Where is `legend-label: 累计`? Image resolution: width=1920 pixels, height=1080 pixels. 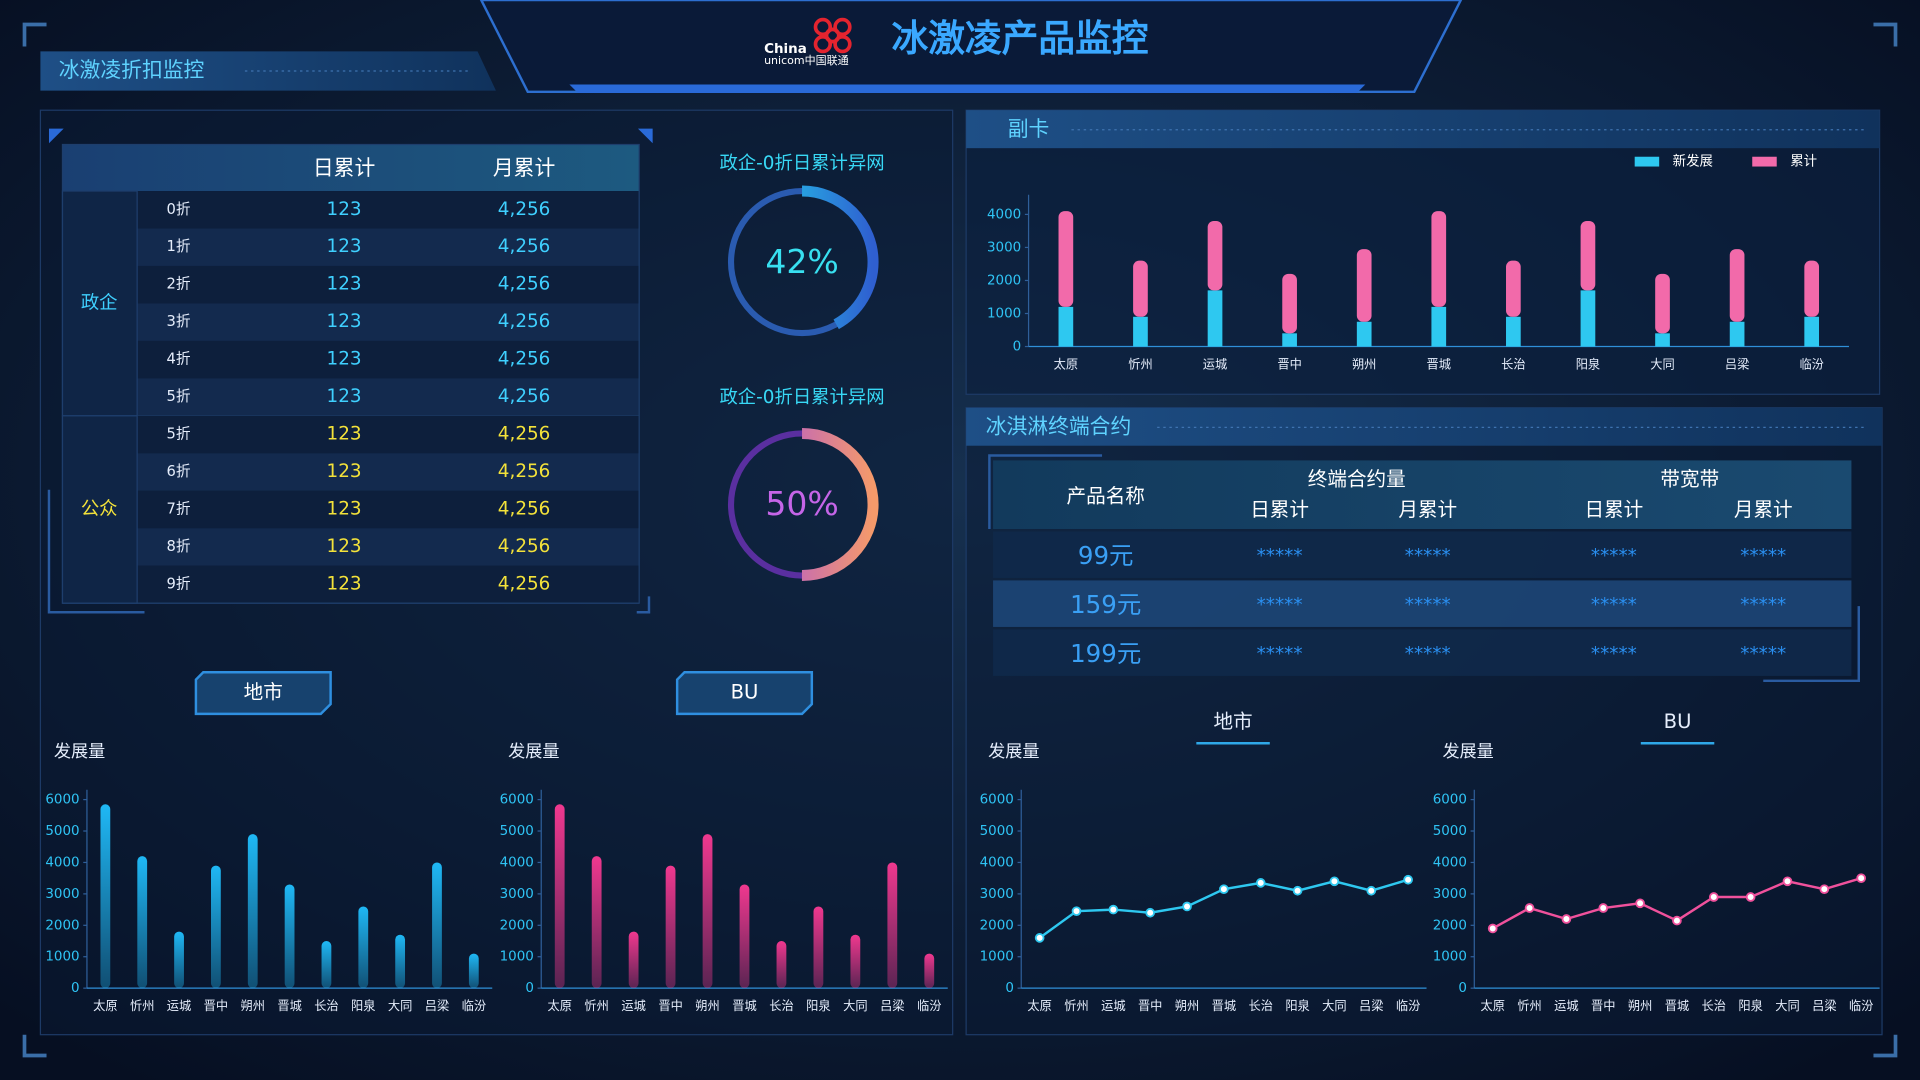
legend-label: 累计 is located at coordinates (1803, 162).